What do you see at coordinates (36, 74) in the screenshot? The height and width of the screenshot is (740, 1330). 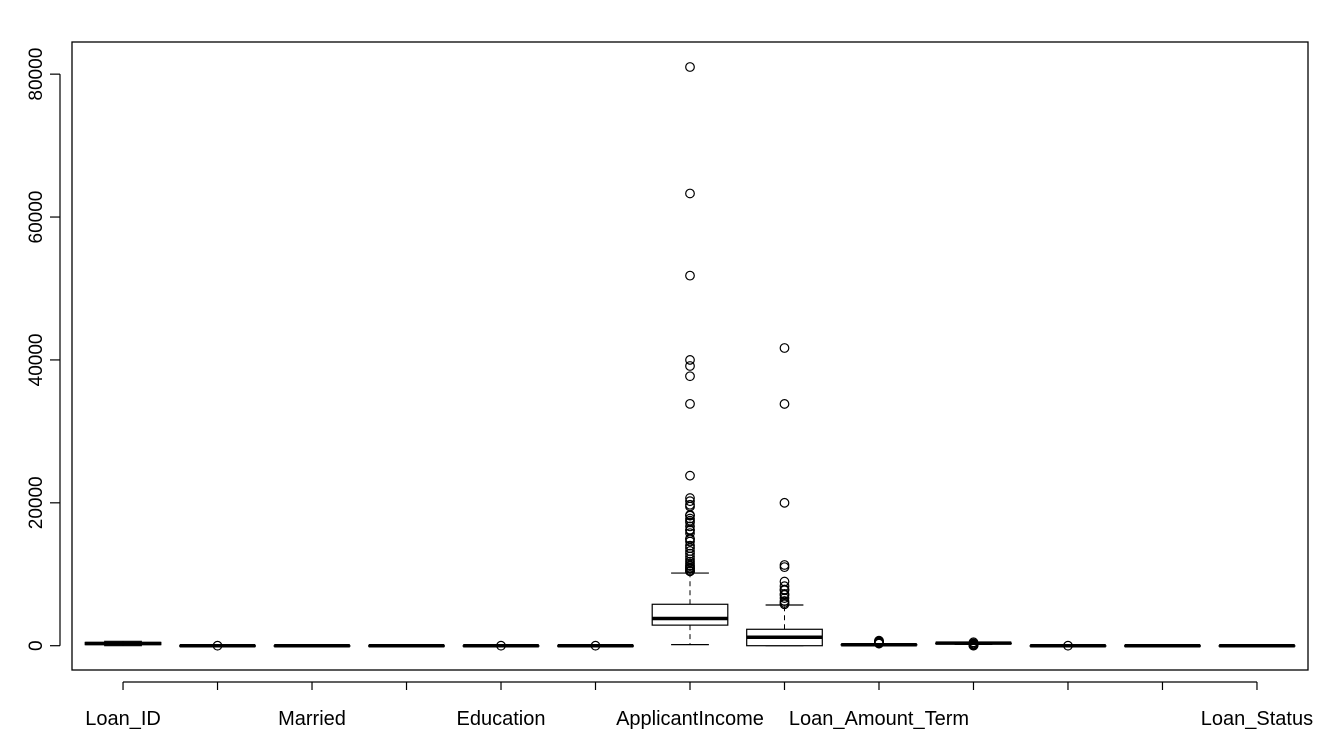 I see `y-tick-label: 80000` at bounding box center [36, 74].